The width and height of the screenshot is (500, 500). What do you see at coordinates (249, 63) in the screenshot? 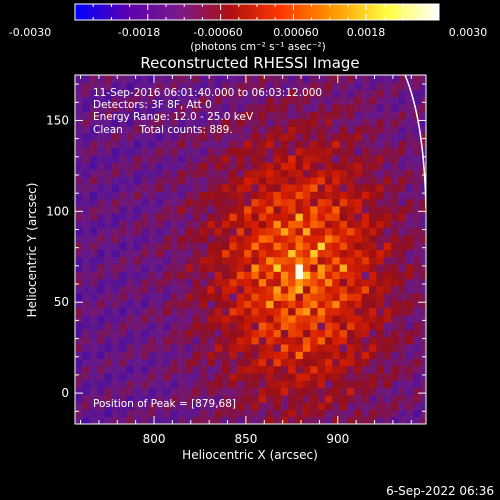
I see `chart-title: Reconstructed RHESSI Image` at bounding box center [249, 63].